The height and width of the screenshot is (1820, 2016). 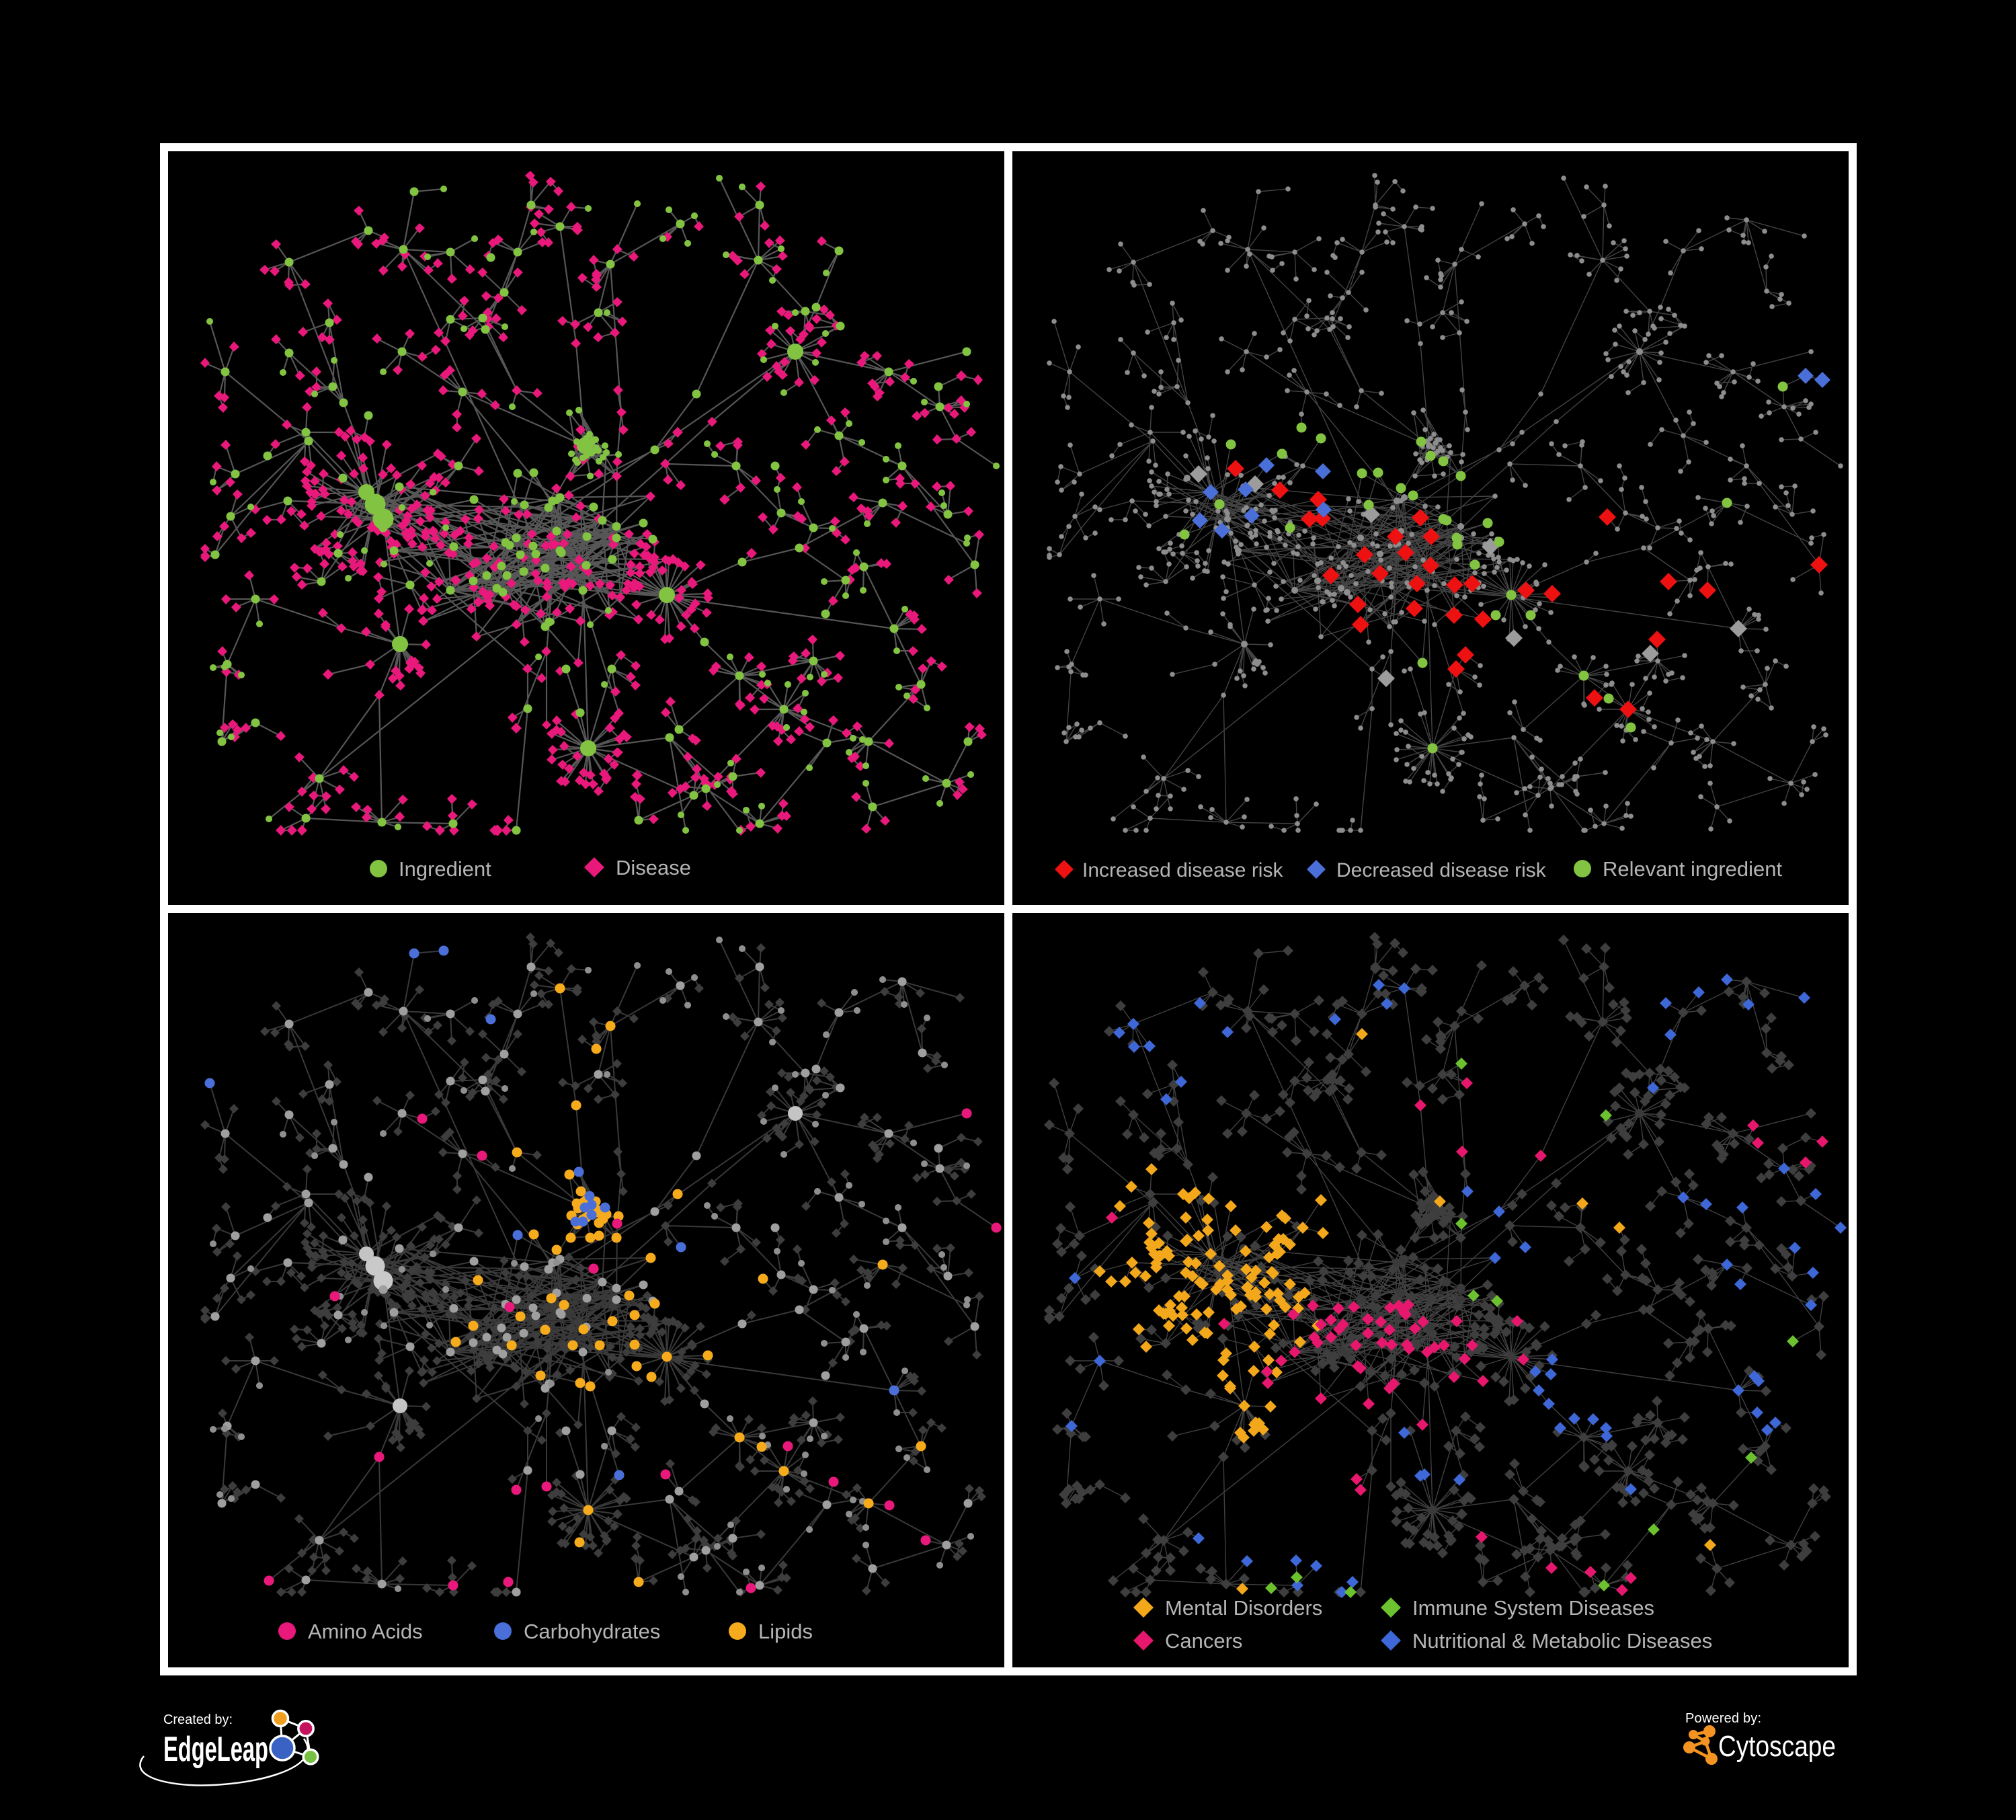 What do you see at coordinates (1182, 870) in the screenshot?
I see `svg-text: Increased disease risk` at bounding box center [1182, 870].